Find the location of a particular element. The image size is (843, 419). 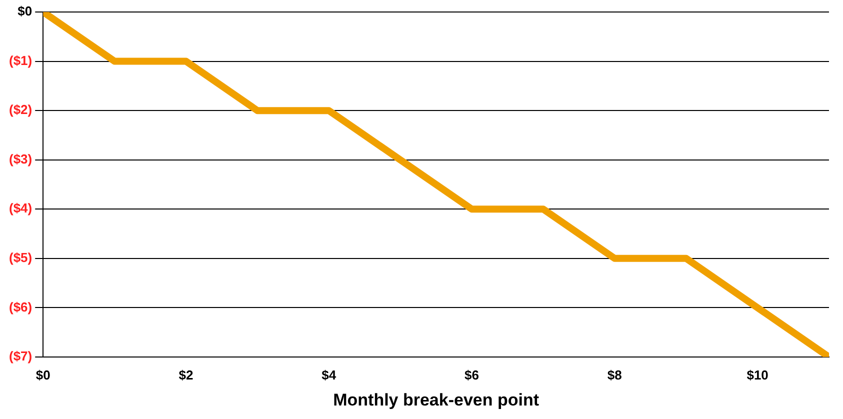

x-tick-label: $4 is located at coordinates (329, 374).